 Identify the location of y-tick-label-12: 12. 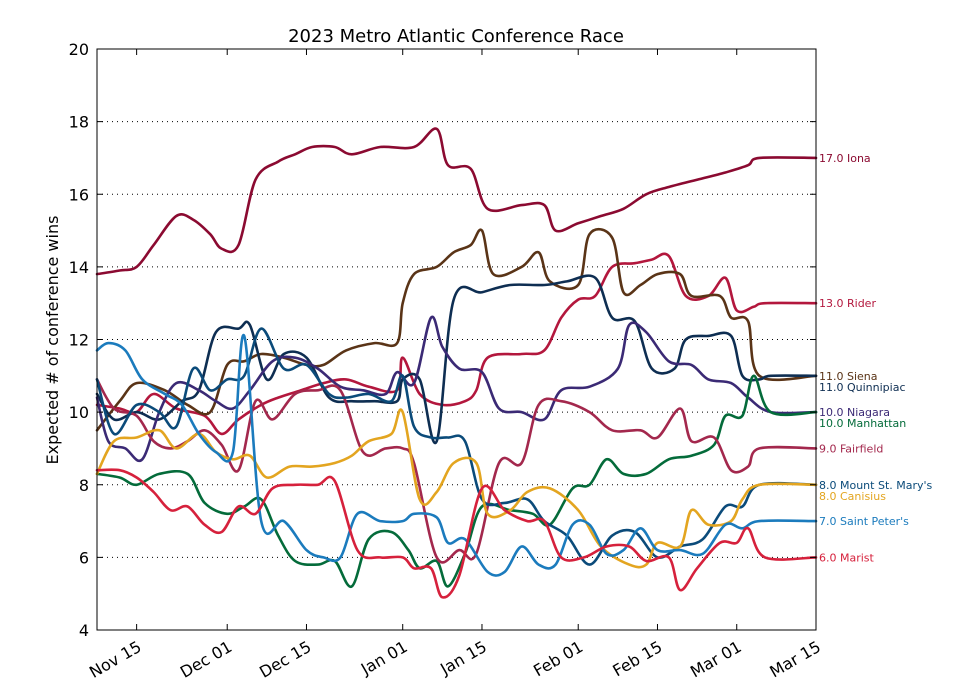
(79, 340).